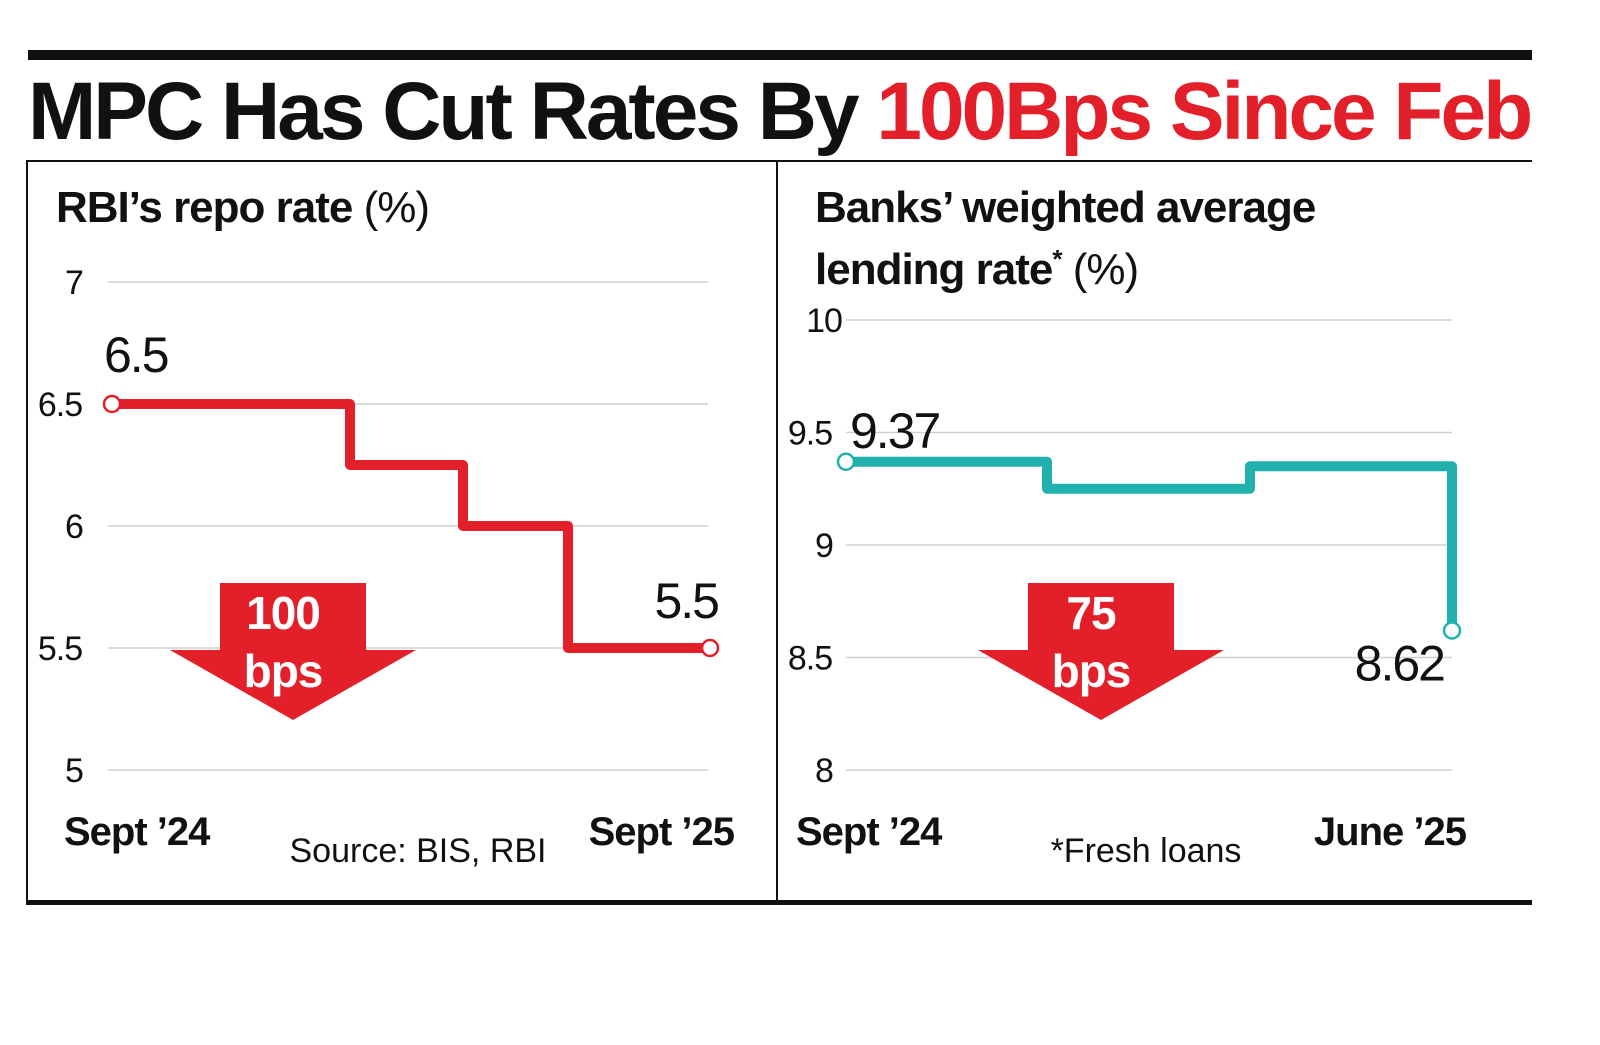  I want to click on walr-y-tick-label: 9.5, so click(810, 434).